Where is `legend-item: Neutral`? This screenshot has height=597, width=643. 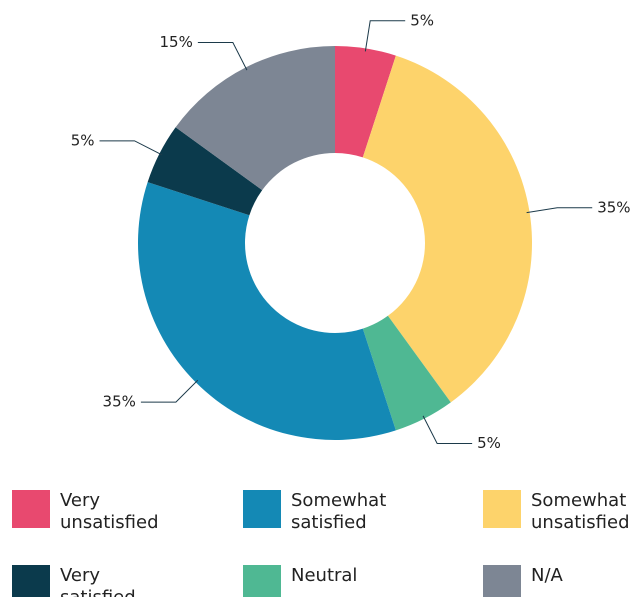
legend-item: Neutral is located at coordinates (323, 581).